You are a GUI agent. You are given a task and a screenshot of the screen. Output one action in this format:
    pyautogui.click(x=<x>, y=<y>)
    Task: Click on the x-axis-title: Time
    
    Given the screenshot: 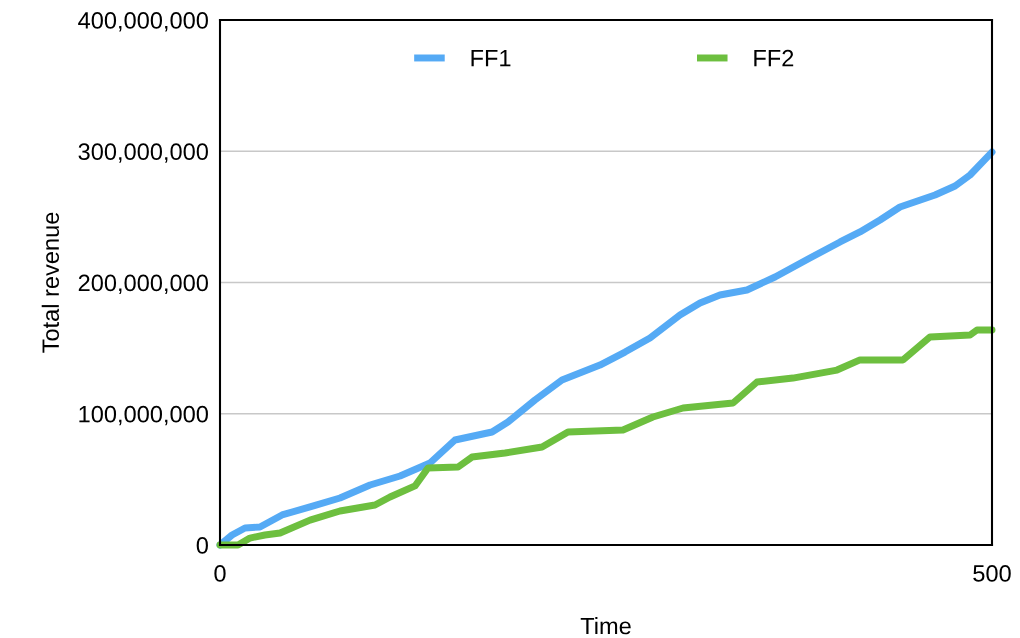 What is the action you would take?
    pyautogui.click(x=605, y=626)
    